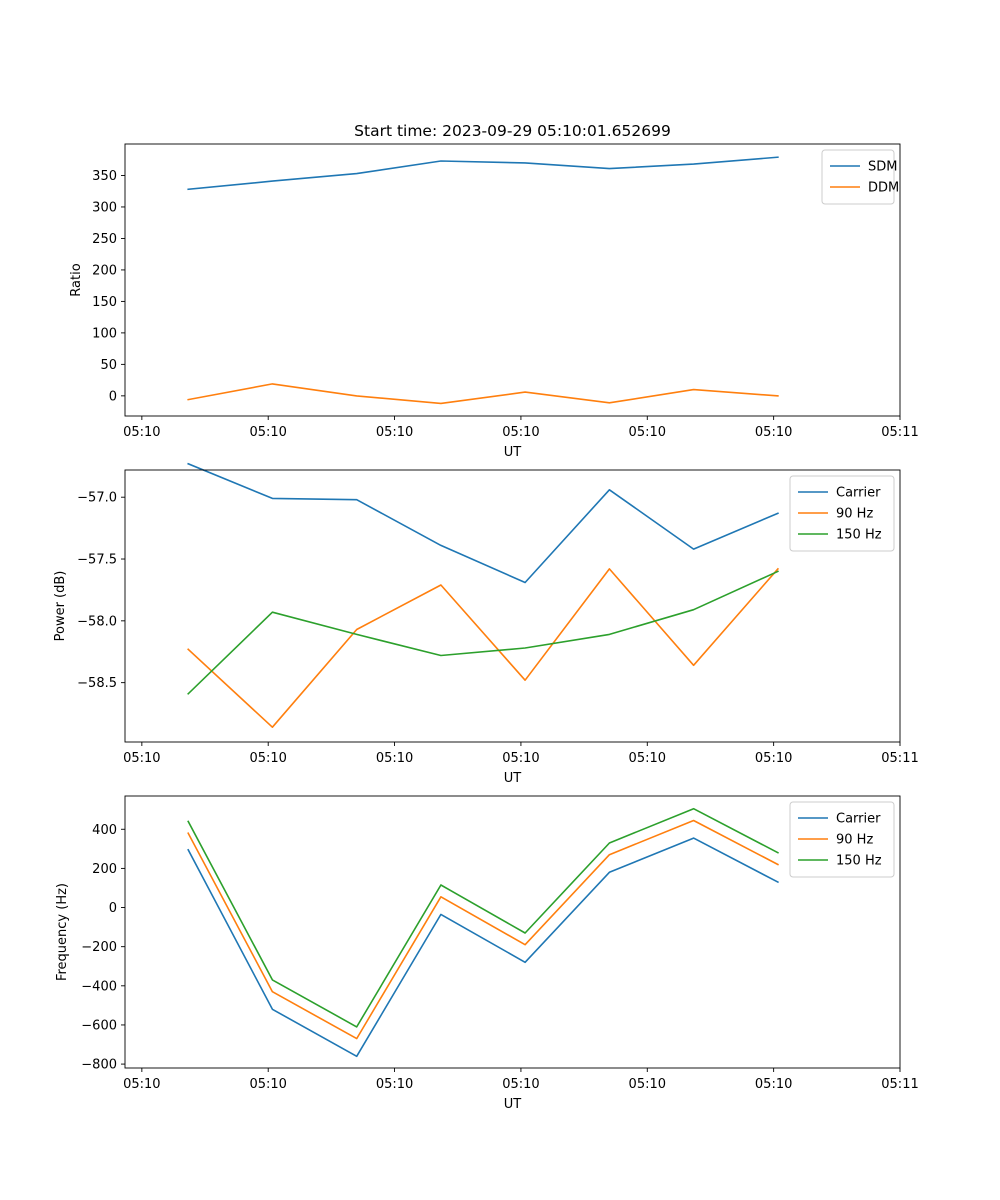  Describe the element at coordinates (99, 986) in the screenshot. I see `panel3-y-tick-label: −400` at that location.